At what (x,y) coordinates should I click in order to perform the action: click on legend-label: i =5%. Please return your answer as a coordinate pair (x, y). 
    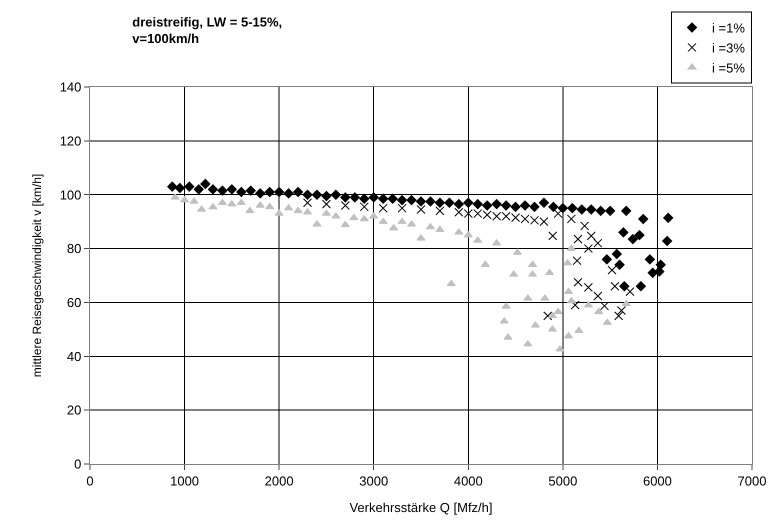
    Looking at the image, I should click on (729, 68).